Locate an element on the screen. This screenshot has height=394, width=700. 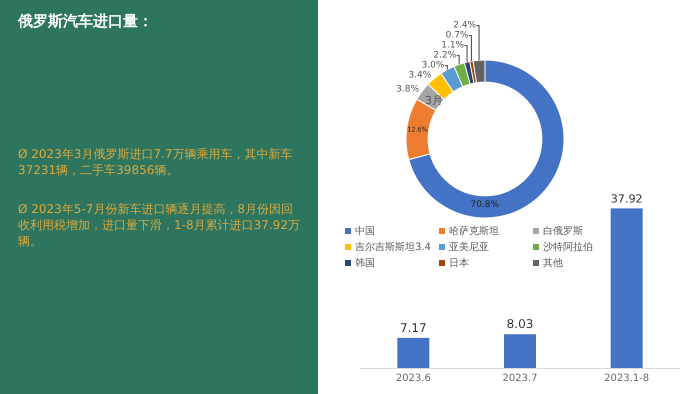
x-tick-label: 2023.1-8 is located at coordinates (627, 378).